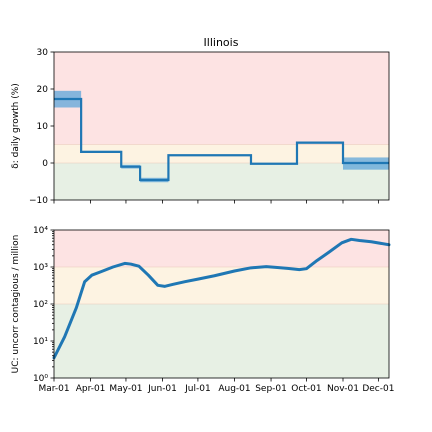 The width and height of the screenshot is (432, 432). What do you see at coordinates (306, 389) in the screenshot?
I see `contagious-x-tick-label: Oct-01` at bounding box center [306, 389].